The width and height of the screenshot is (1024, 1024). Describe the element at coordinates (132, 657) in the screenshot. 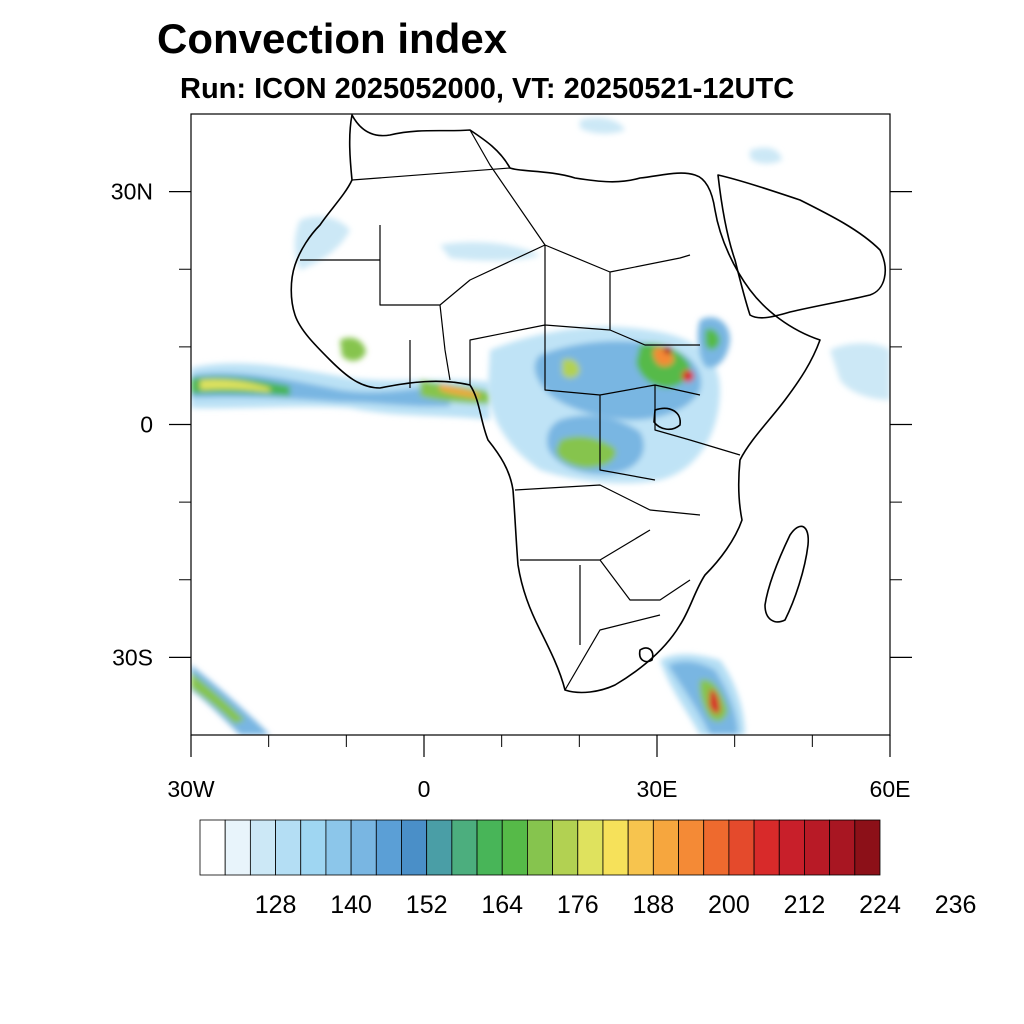

I see `y-tick-label: 30S` at that location.